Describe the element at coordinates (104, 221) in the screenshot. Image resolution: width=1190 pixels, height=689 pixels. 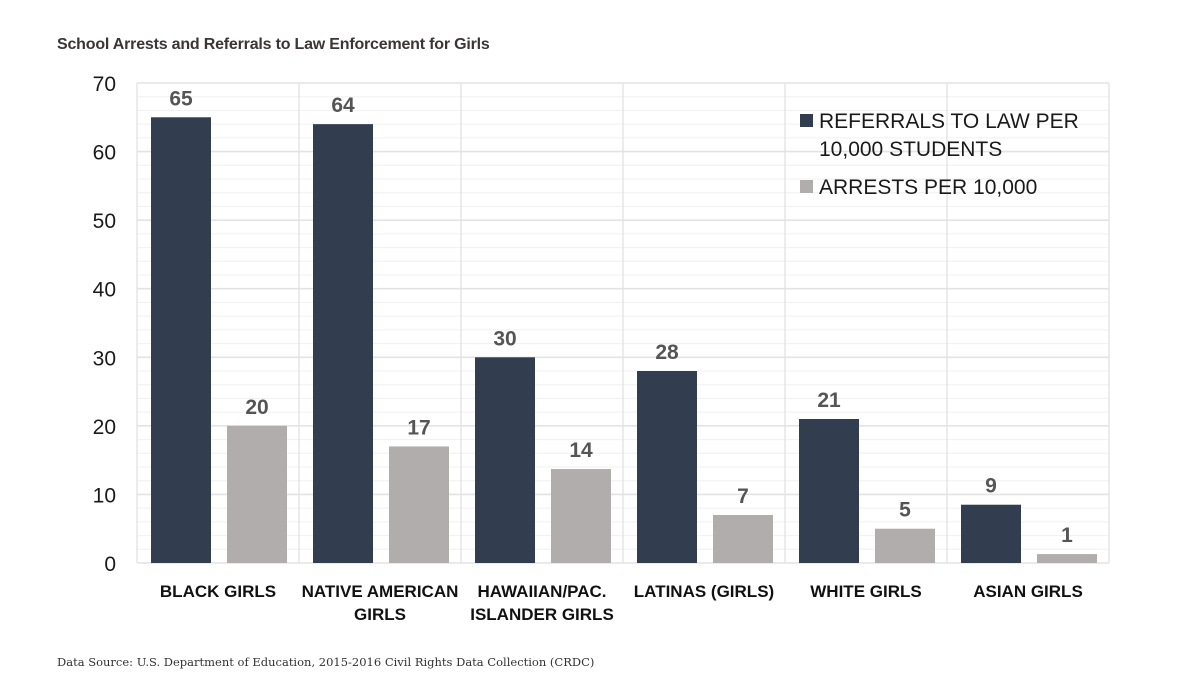
I see `y-tick-label: 50` at that location.